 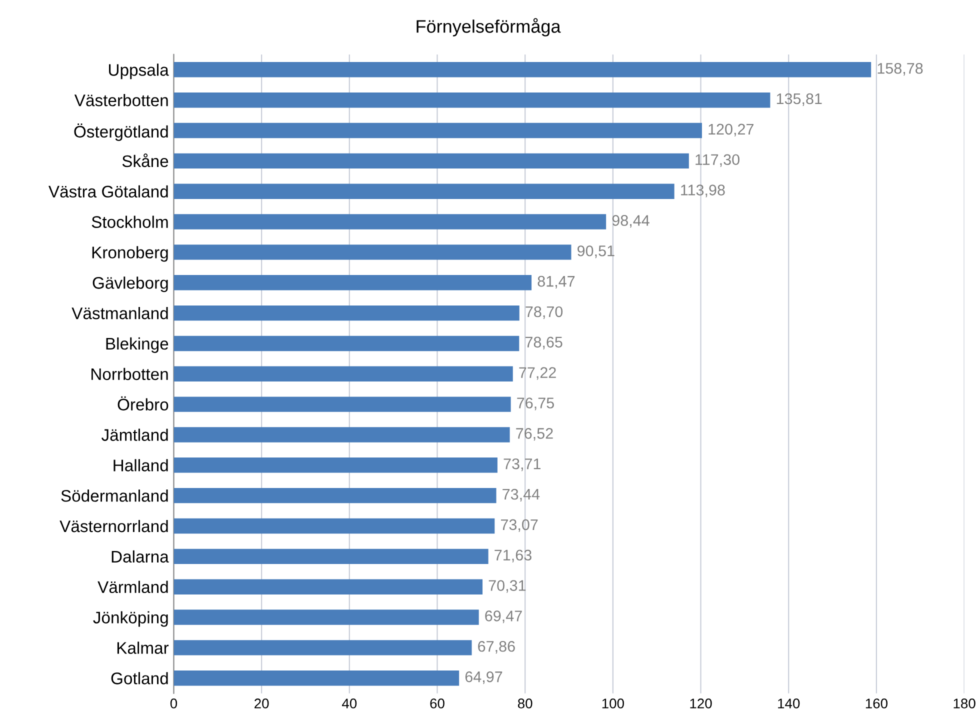 I want to click on data-label: 90,51, so click(x=596, y=251).